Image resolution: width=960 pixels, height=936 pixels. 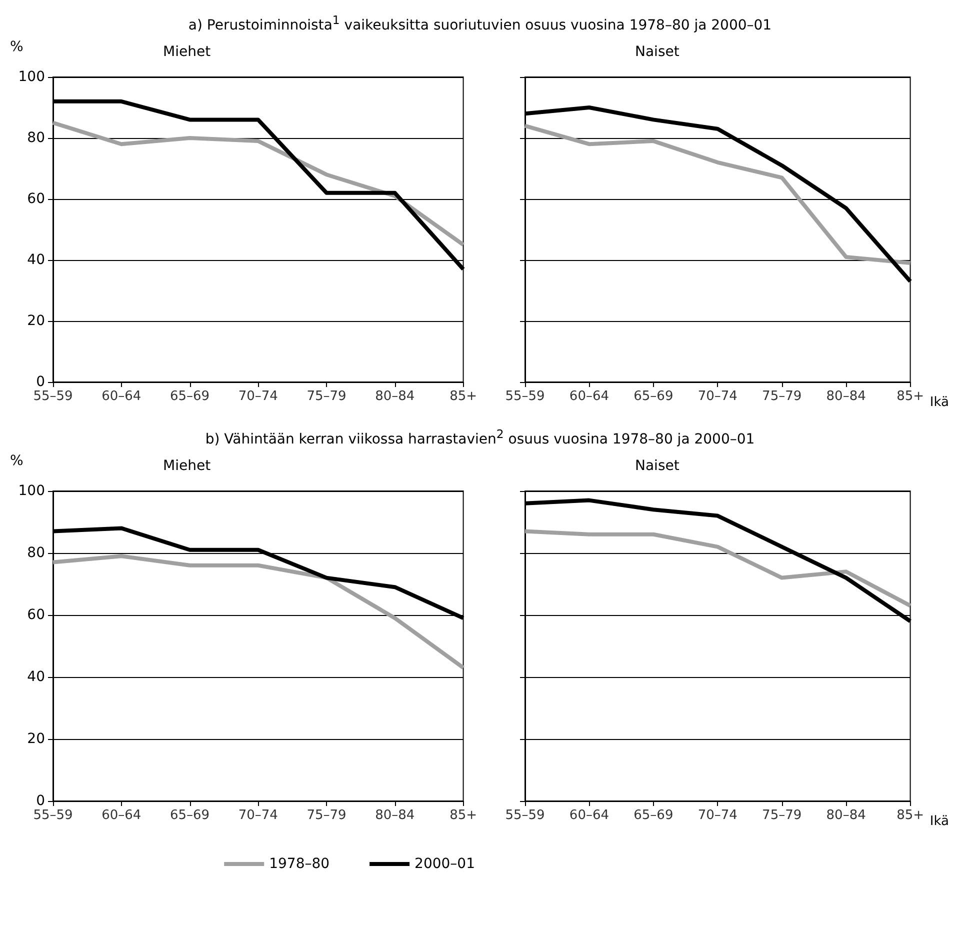 What do you see at coordinates (299, 864) in the screenshot?
I see `legend-label: 1978–80` at bounding box center [299, 864].